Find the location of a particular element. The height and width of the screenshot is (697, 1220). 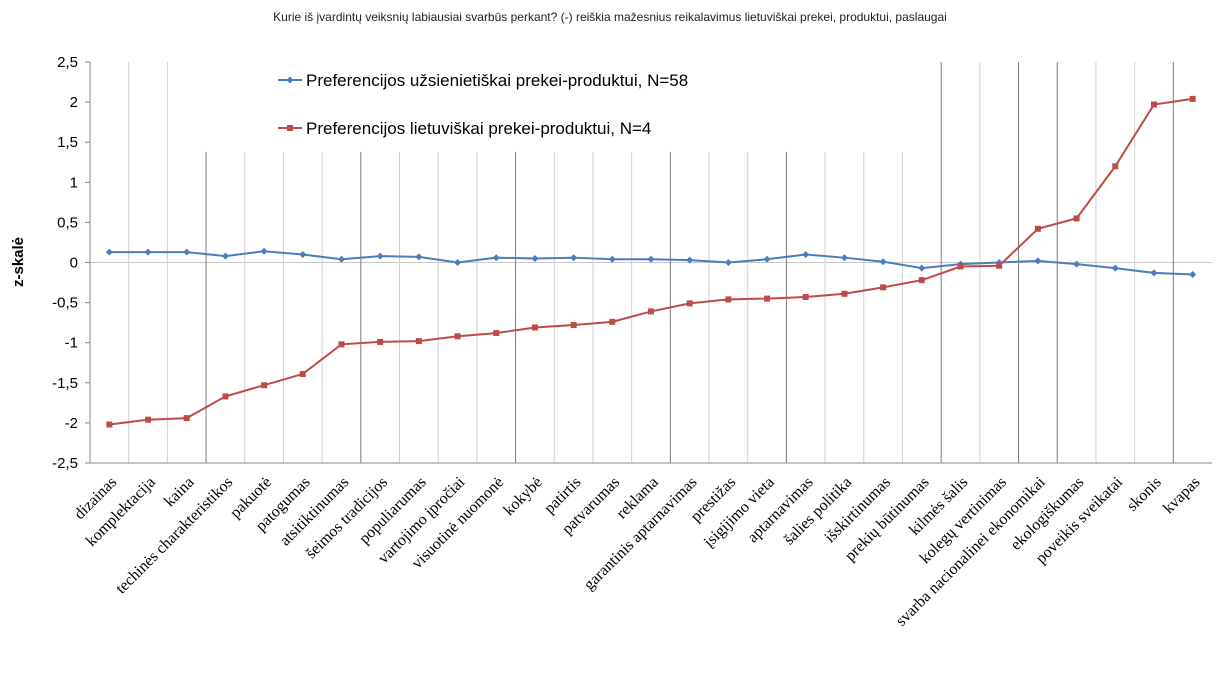

y-tick-label: -0,5 is located at coordinates (65, 303).